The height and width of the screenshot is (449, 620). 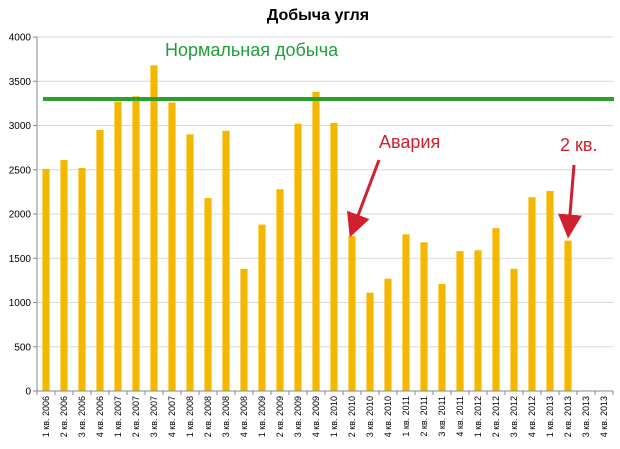 What do you see at coordinates (20, 82) in the screenshot?
I see `y-tick-label: 3500` at bounding box center [20, 82].